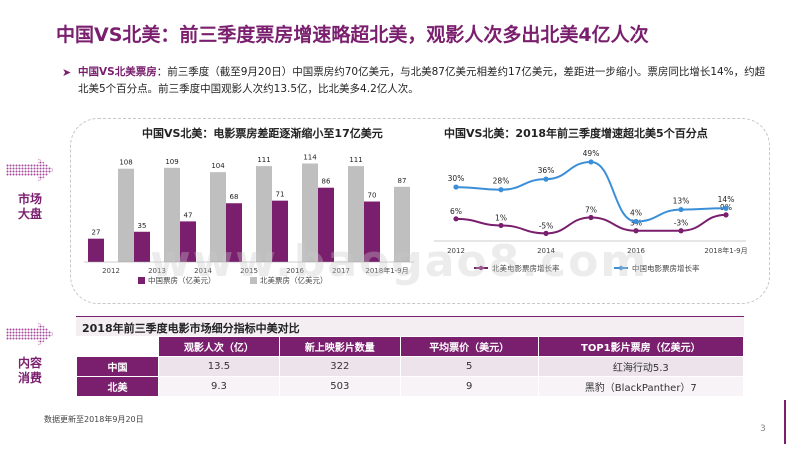 The height and width of the screenshot is (450, 800). I want to click on table-row-head: 中国, so click(117, 366).